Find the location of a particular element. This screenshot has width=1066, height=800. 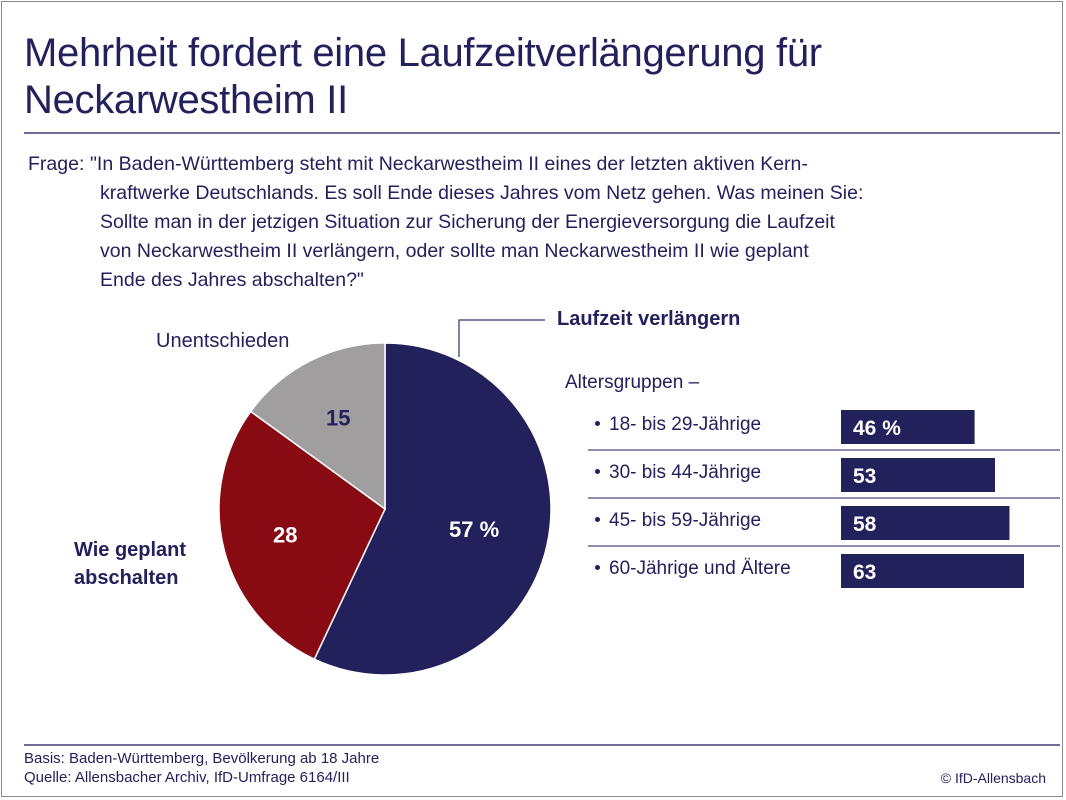

age-row-label: 45- bis 59-Jährige is located at coordinates (678, 521).